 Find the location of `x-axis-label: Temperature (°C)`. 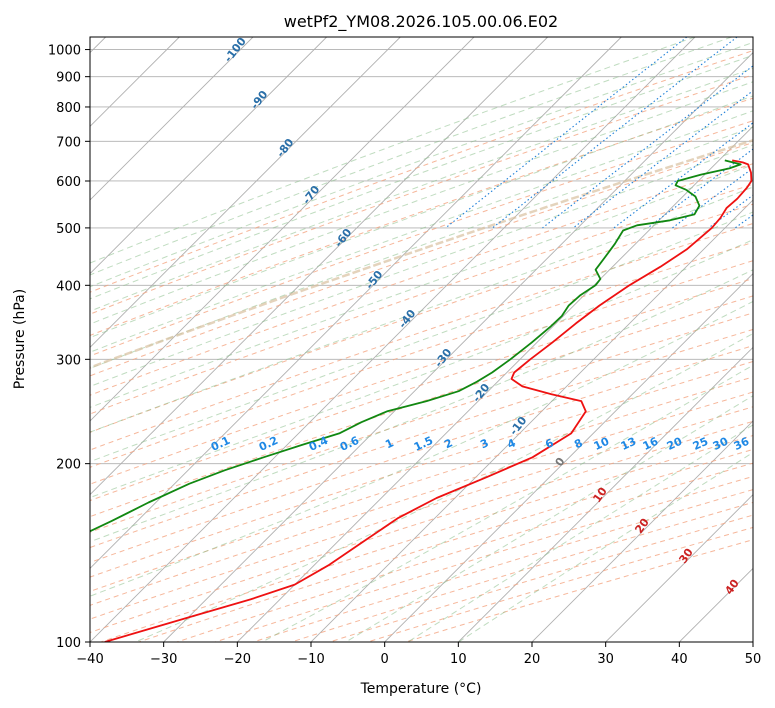

x-axis-label: Temperature (°C) is located at coordinates (421, 689).